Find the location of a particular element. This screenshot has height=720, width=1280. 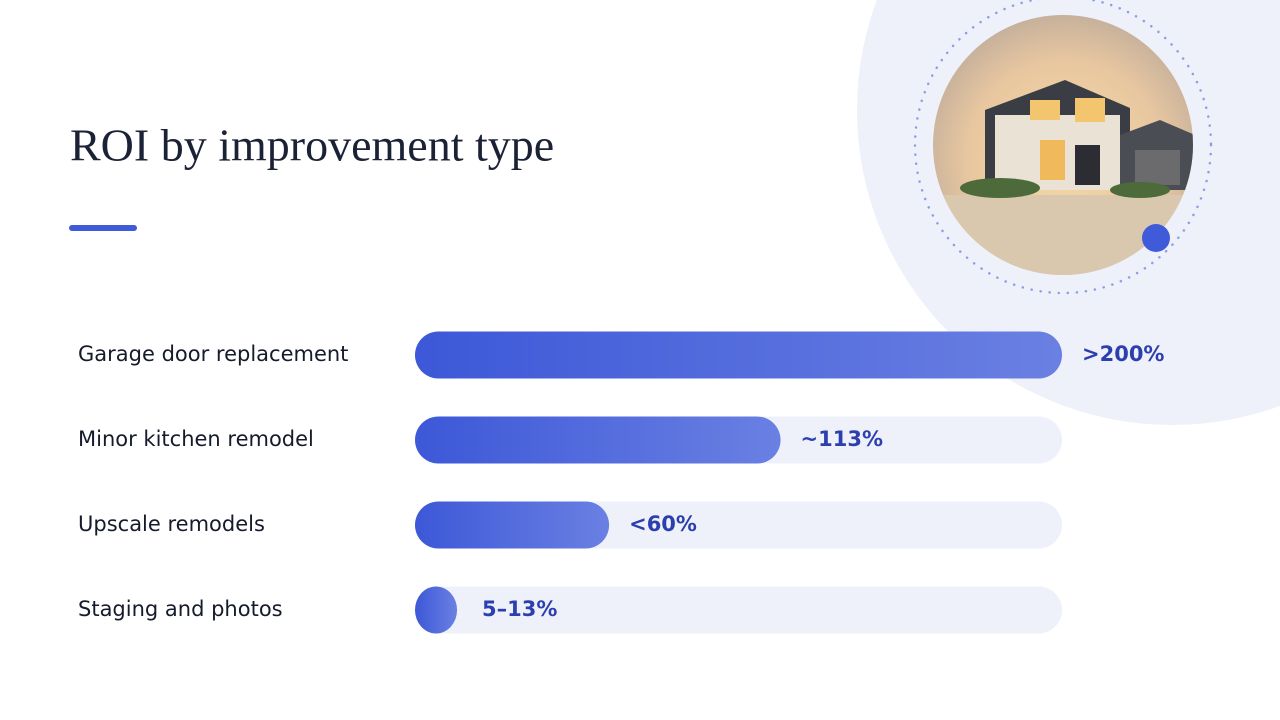

category-label: Garage door replacement is located at coordinates (213, 354).